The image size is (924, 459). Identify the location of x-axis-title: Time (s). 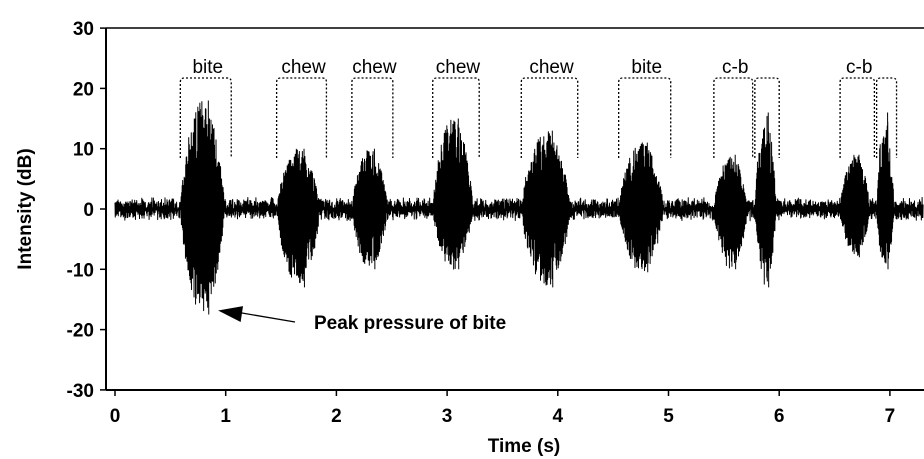
(524, 446).